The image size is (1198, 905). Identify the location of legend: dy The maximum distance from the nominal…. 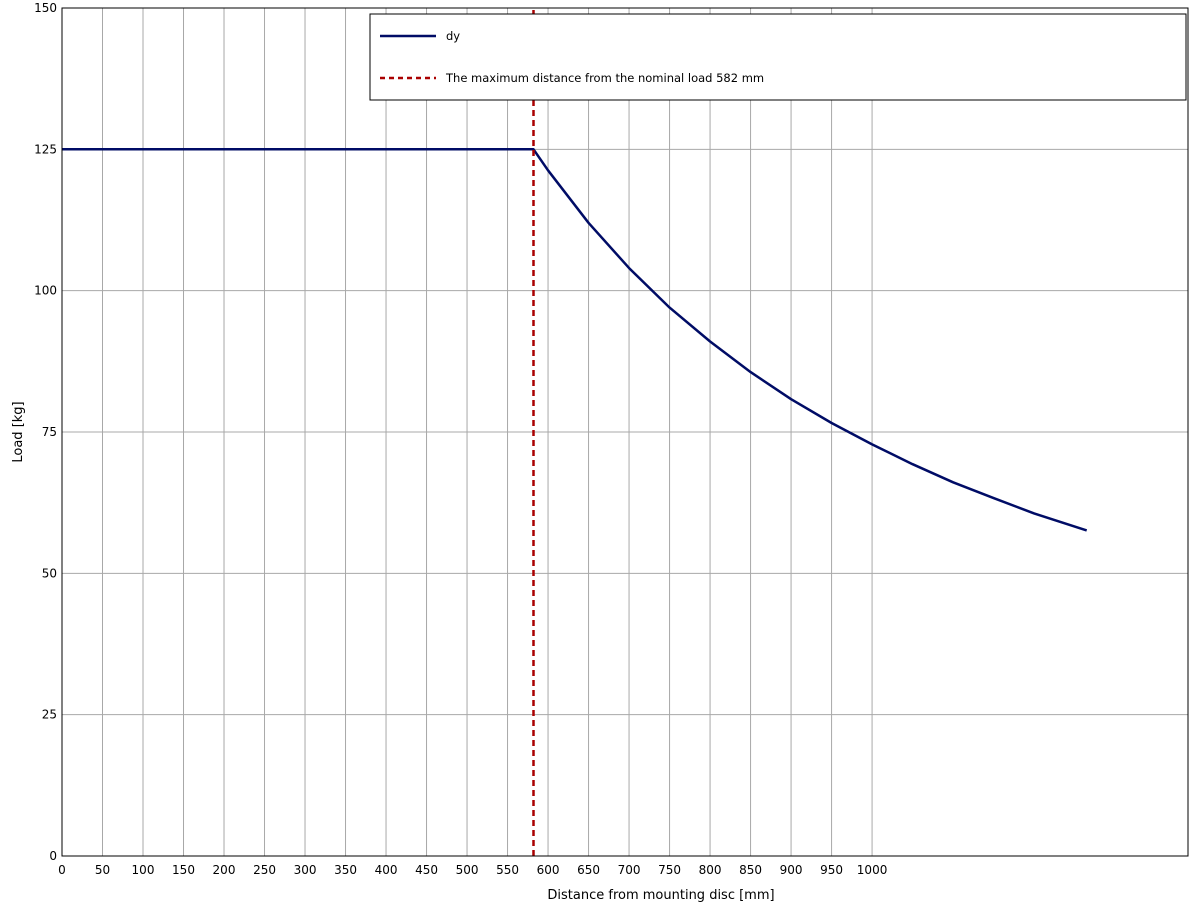
(778, 57).